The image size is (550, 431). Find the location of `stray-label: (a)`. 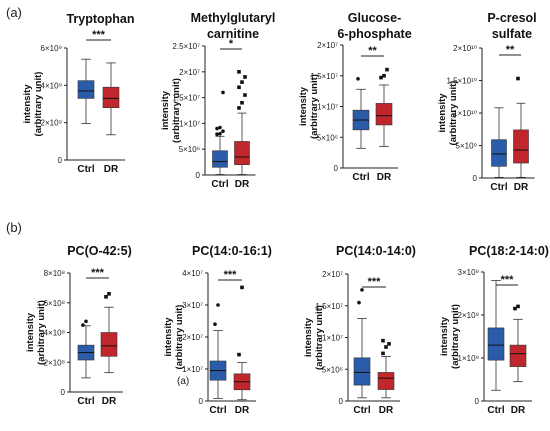

stray-label: (a) is located at coordinates (183, 381).